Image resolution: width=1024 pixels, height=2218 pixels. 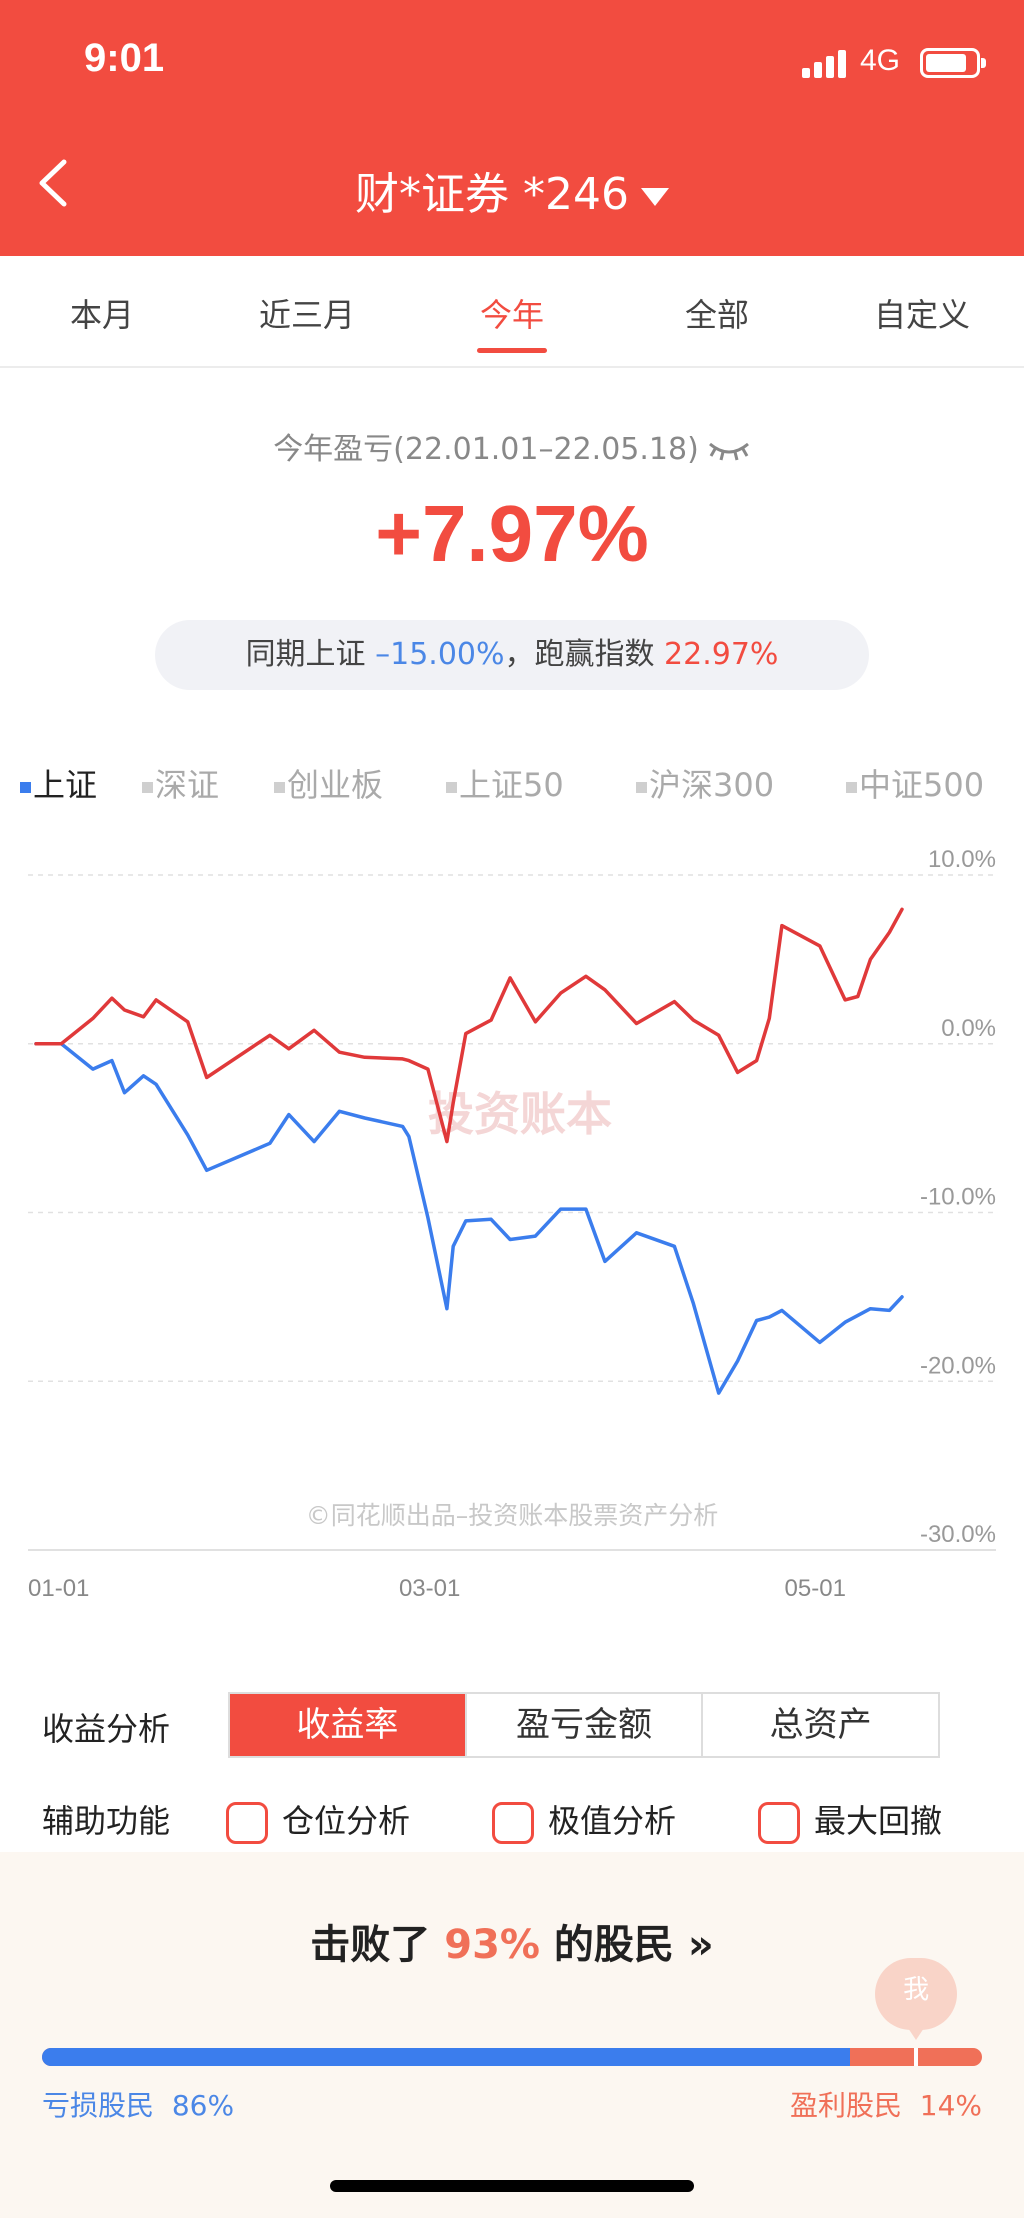 What do you see at coordinates (968, 1028) in the screenshot?
I see `y-tick-label: 0.0%` at bounding box center [968, 1028].